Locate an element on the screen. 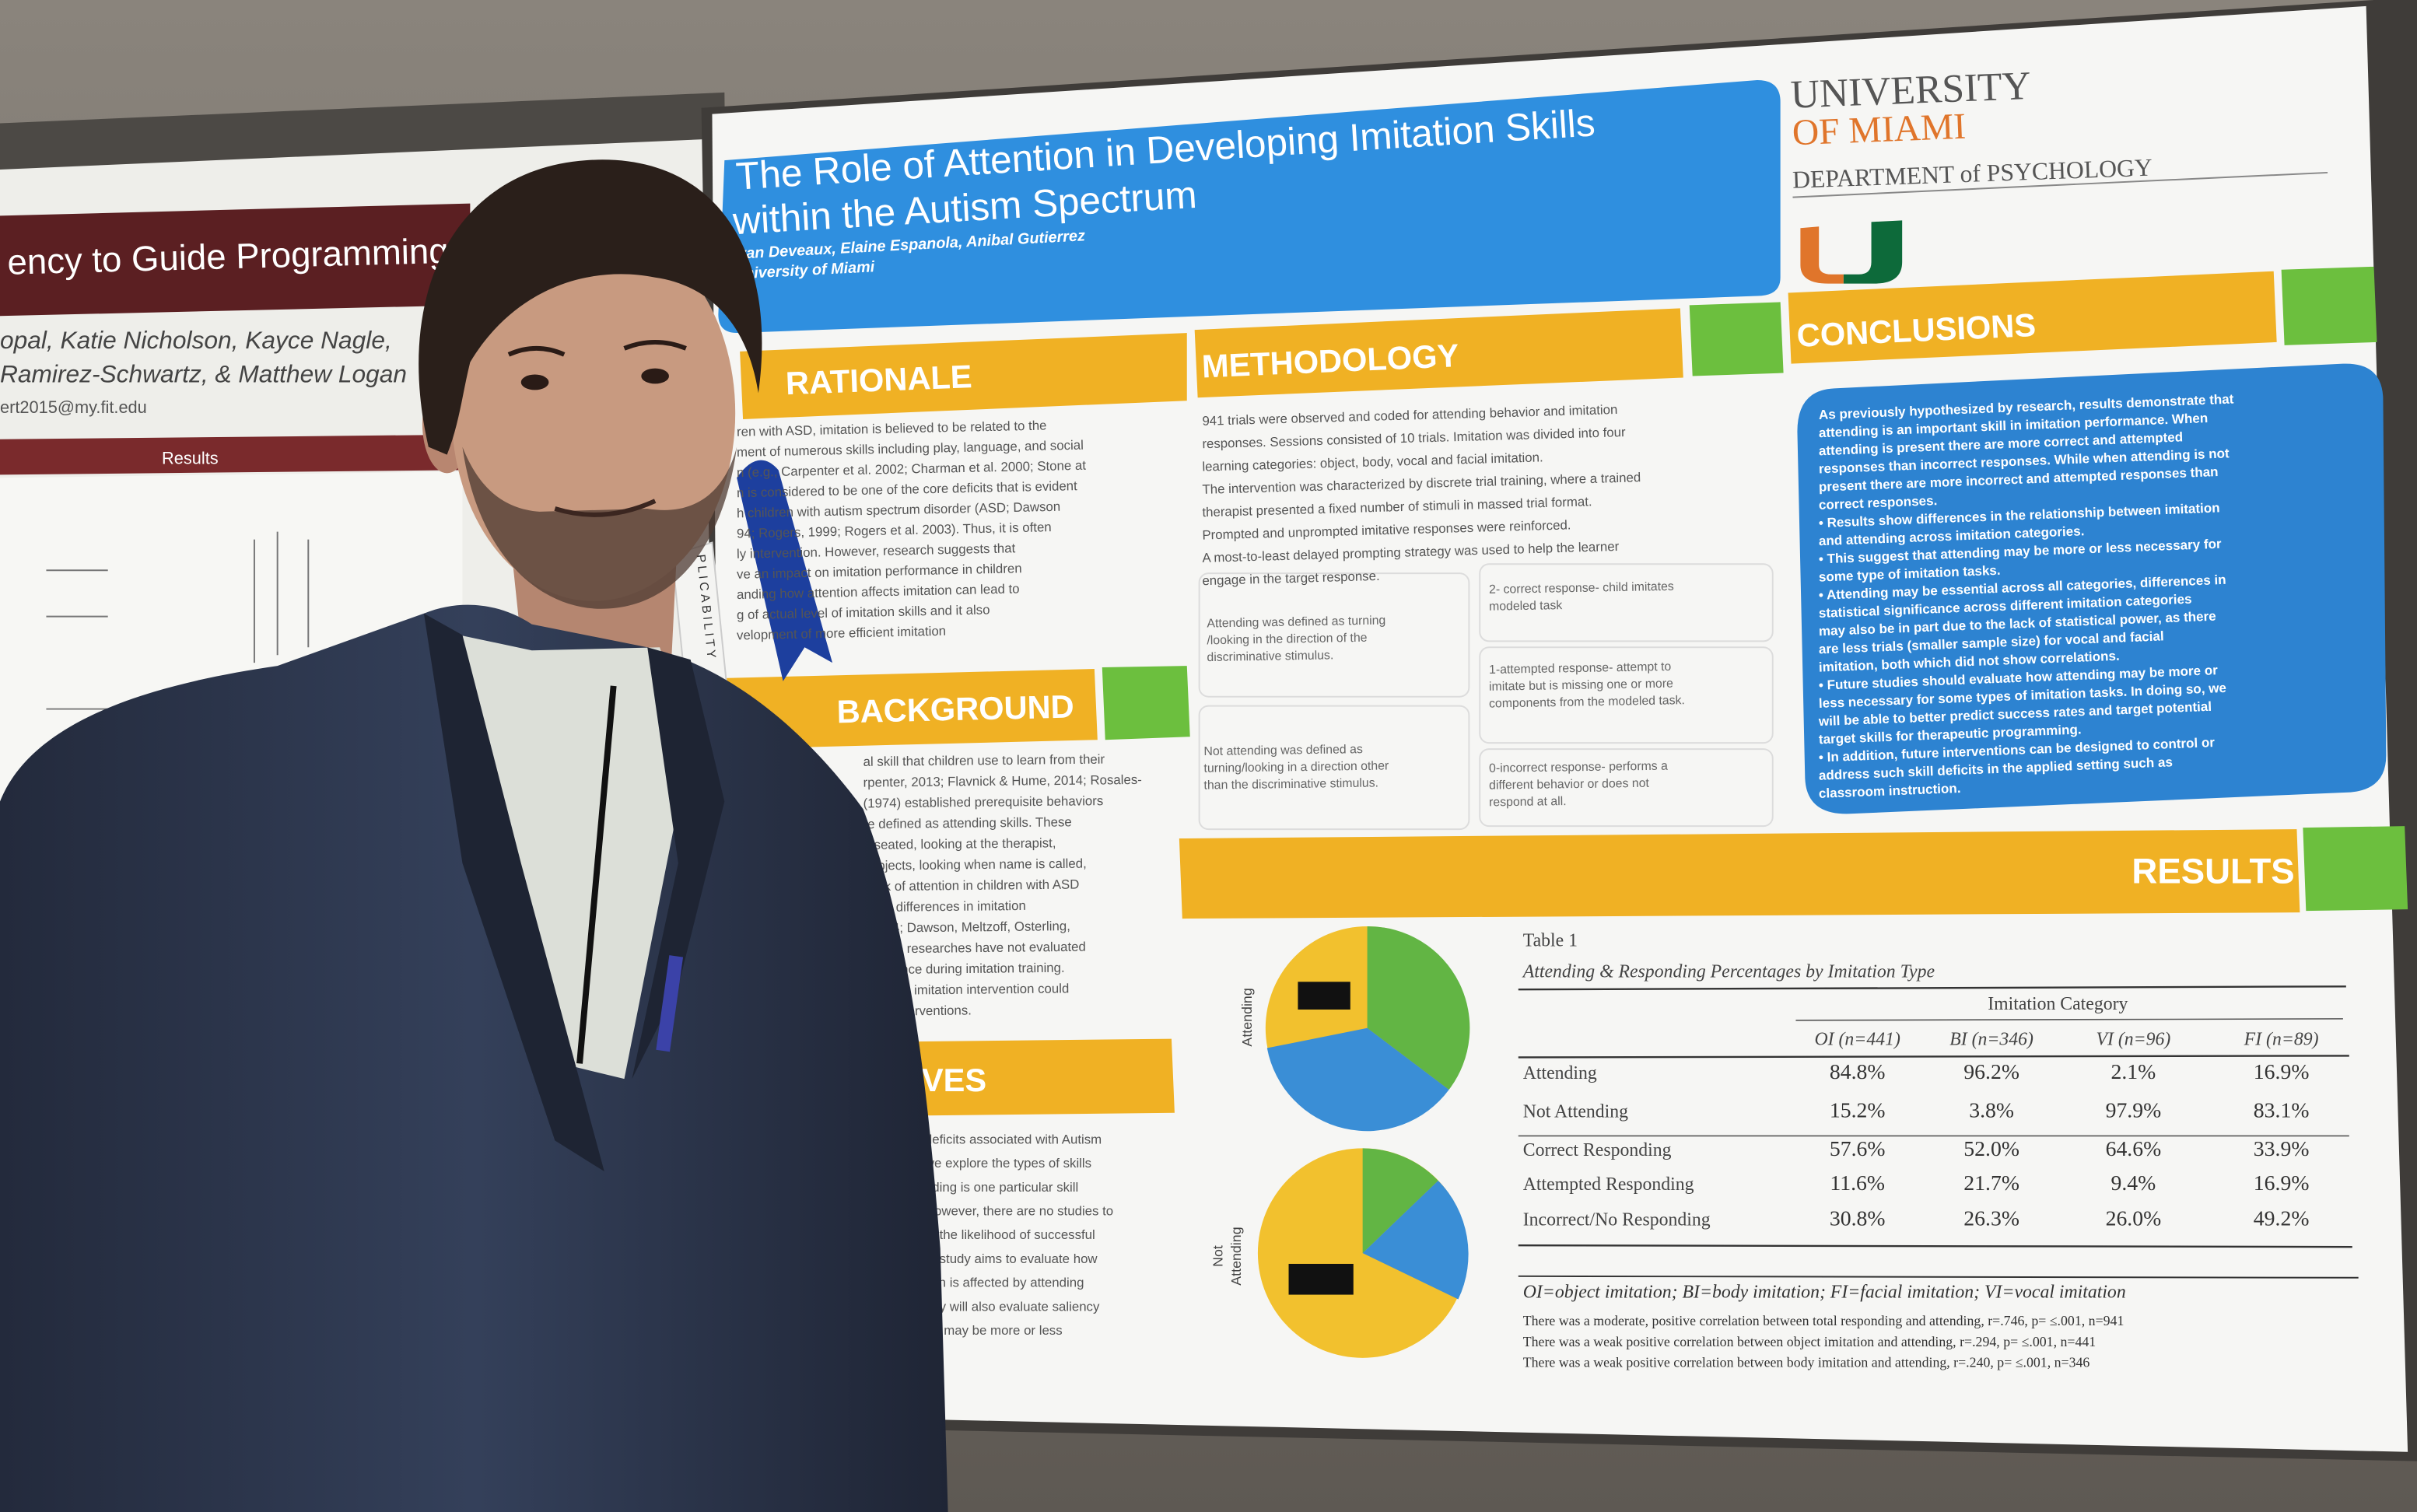 Image resolution: width=2417 pixels, height=1512 pixels. pen is located at coordinates (670, 1004).